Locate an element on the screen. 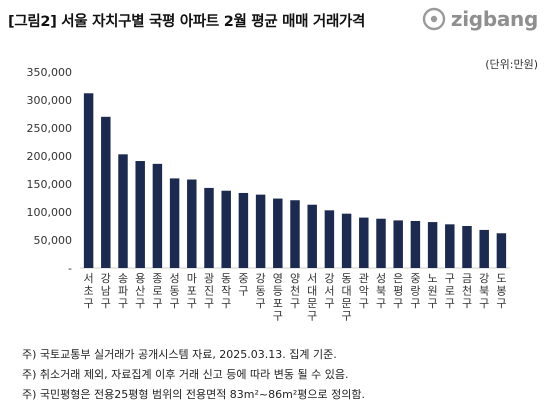 The image size is (550, 415). y-tick-label: 150,000 is located at coordinates (50, 184).